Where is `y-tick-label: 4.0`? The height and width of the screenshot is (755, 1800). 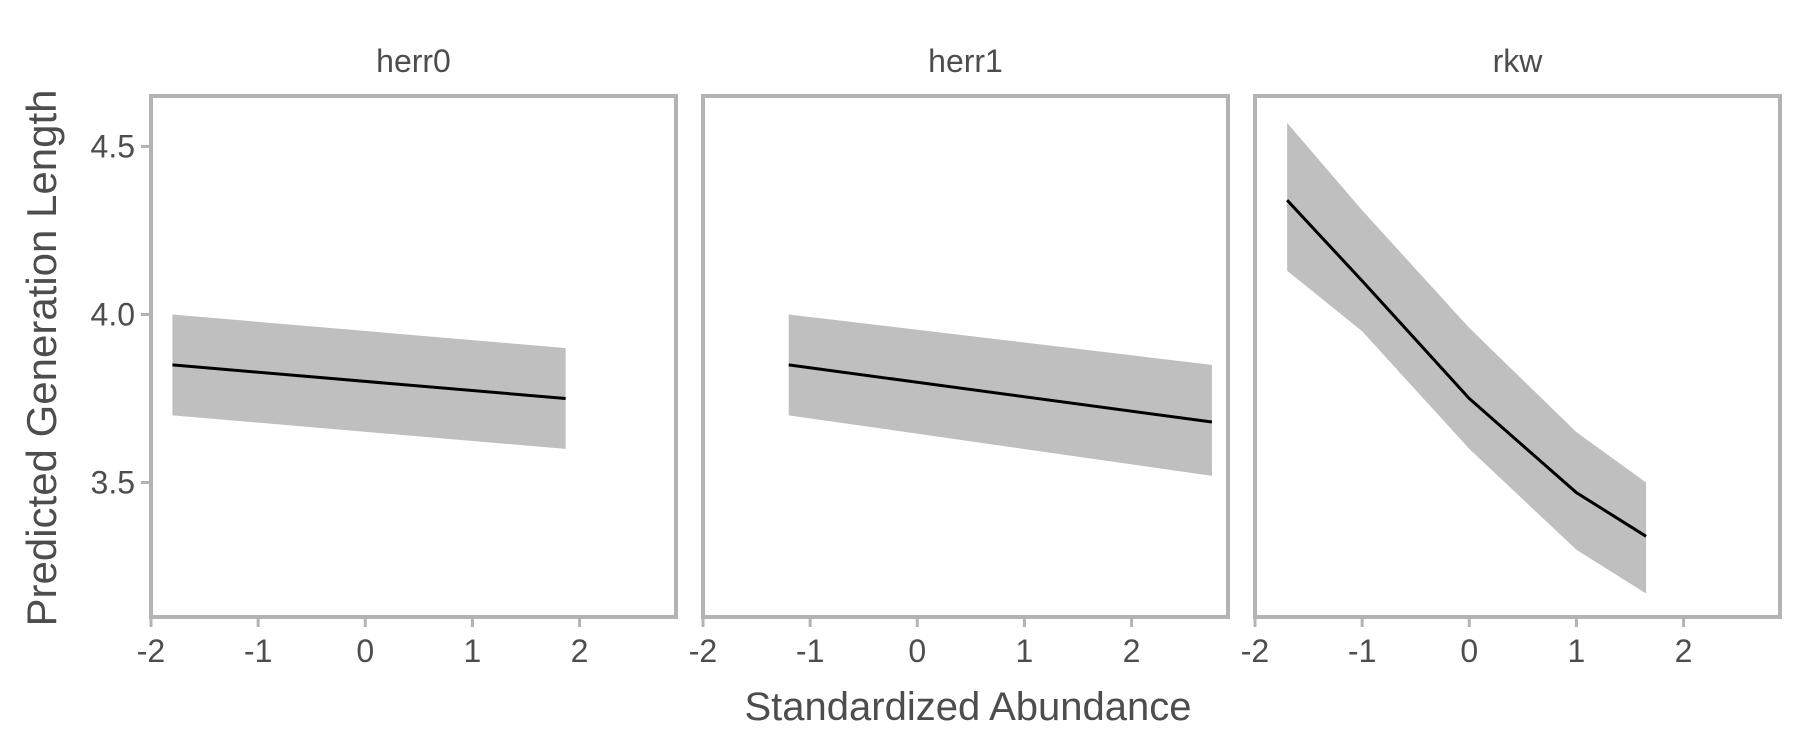 y-tick-label: 4.0 is located at coordinates (113, 314).